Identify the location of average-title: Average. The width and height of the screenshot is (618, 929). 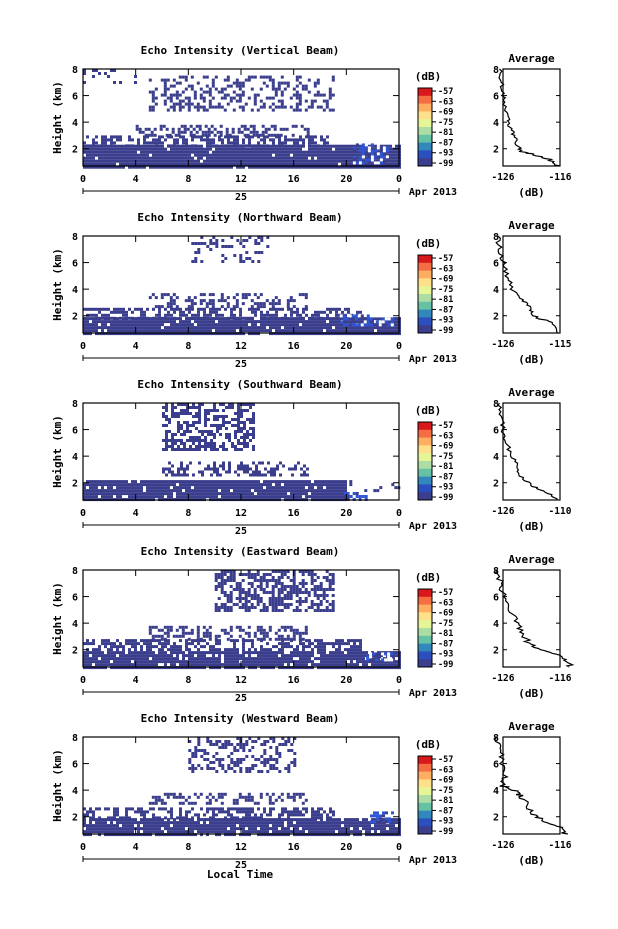
(531, 58).